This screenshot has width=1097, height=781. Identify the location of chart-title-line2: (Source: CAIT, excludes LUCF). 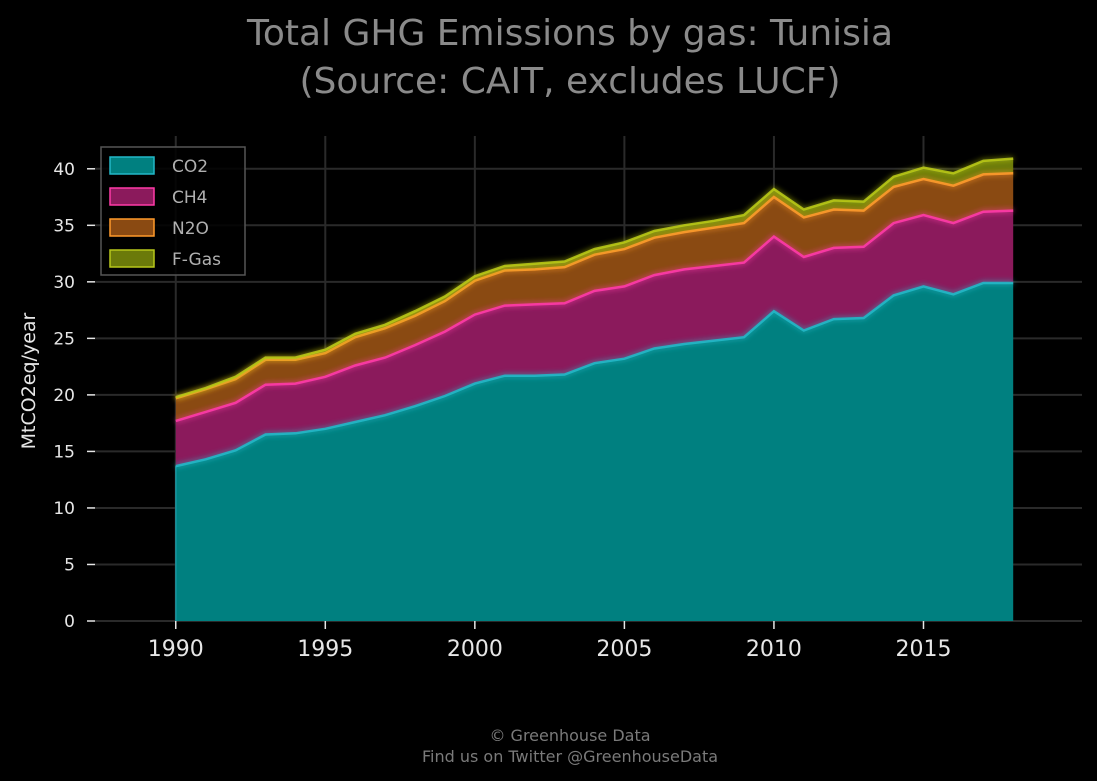
(569, 81).